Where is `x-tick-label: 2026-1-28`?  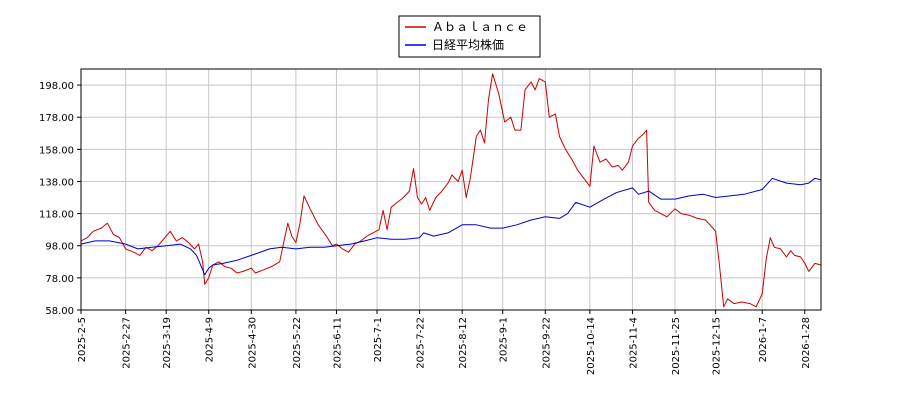 x-tick-label: 2026-1-28 is located at coordinates (806, 343).